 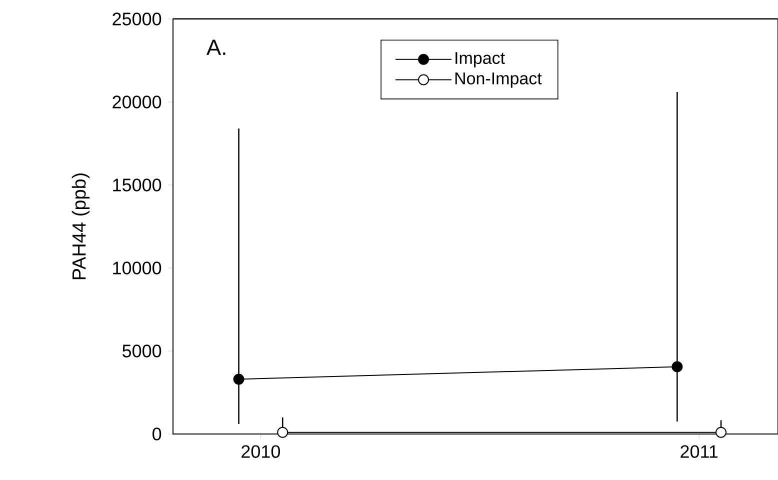 What do you see at coordinates (137, 185) in the screenshot?
I see `y-tick-label: 15000` at bounding box center [137, 185].